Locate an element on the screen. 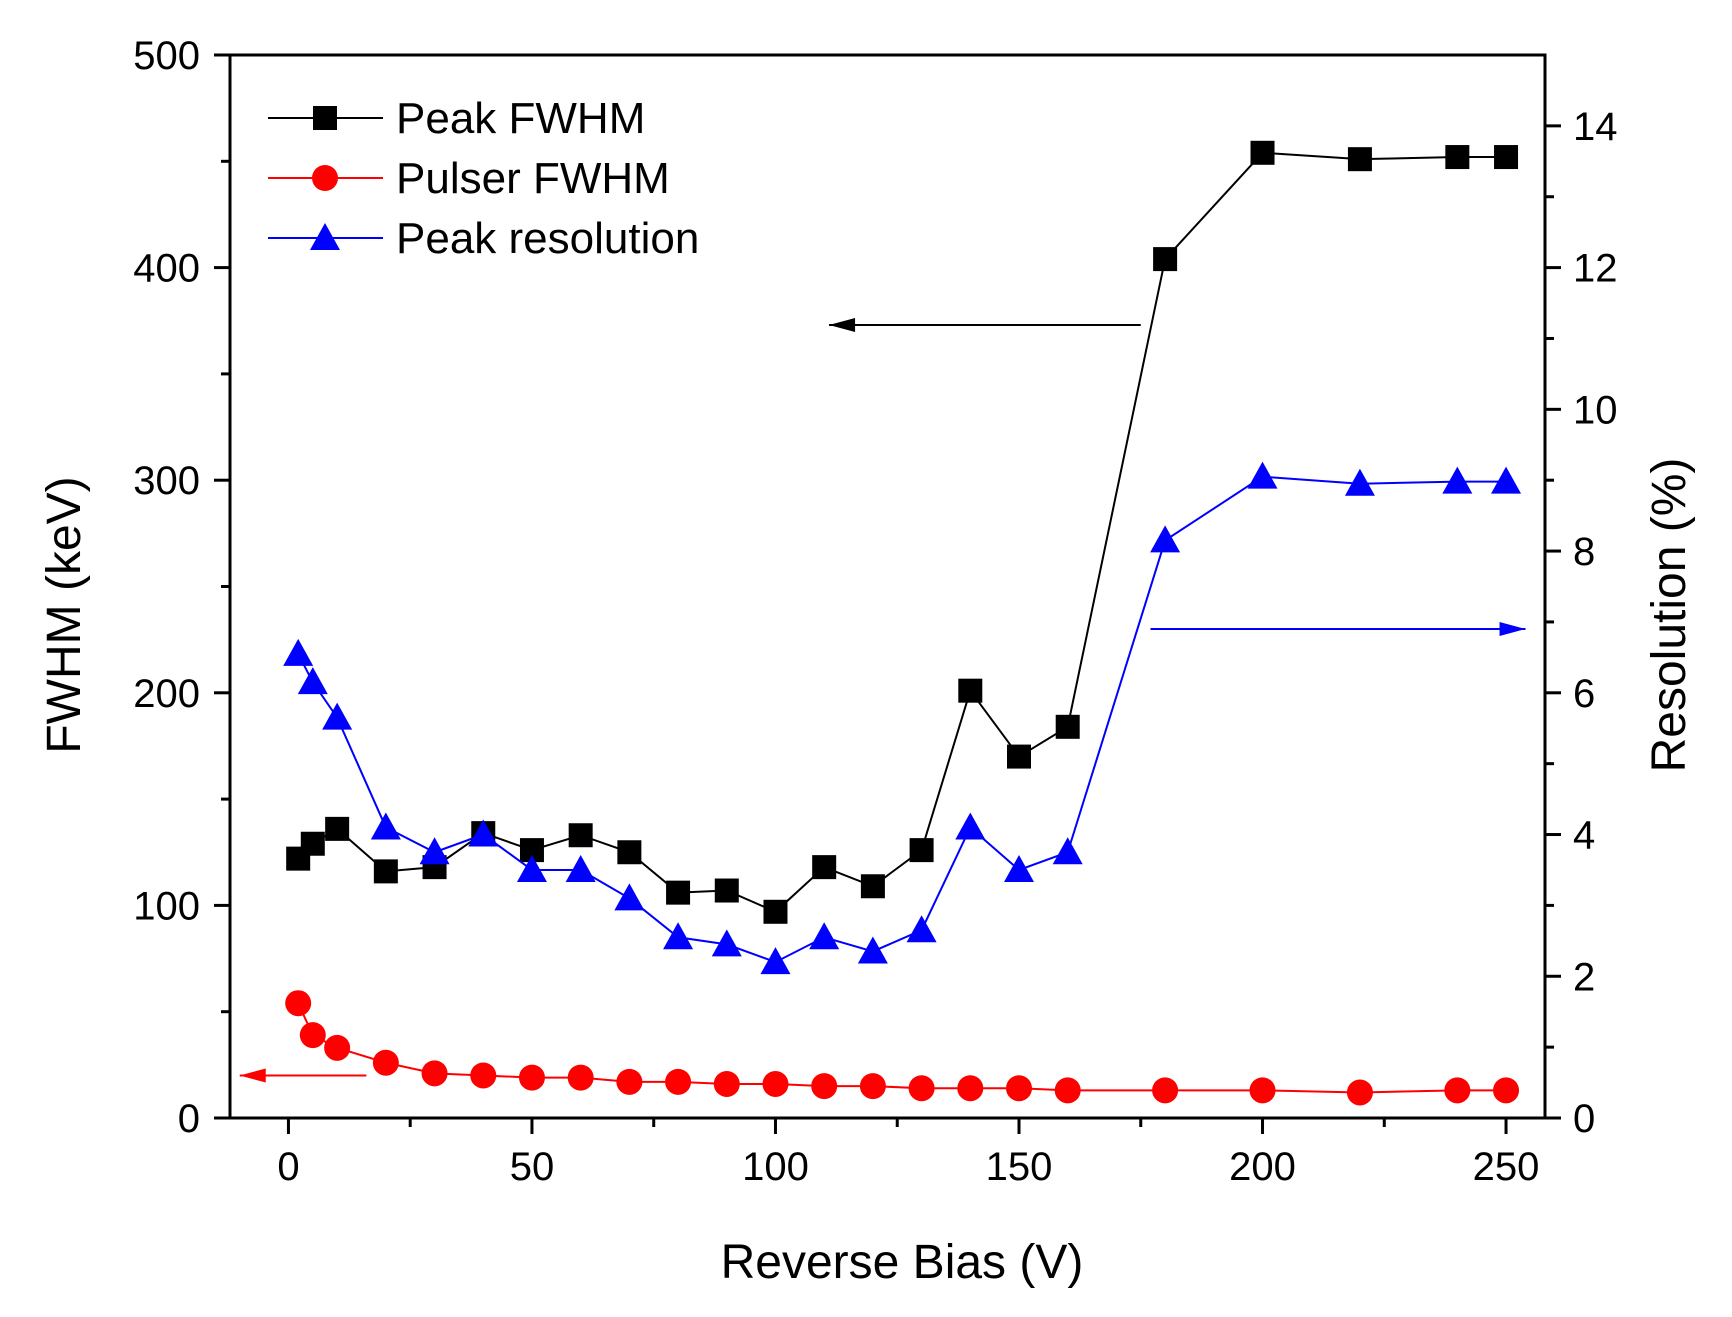 The height and width of the screenshot is (1317, 1732). legend-item: Pulser FWHM is located at coordinates (469, 178).